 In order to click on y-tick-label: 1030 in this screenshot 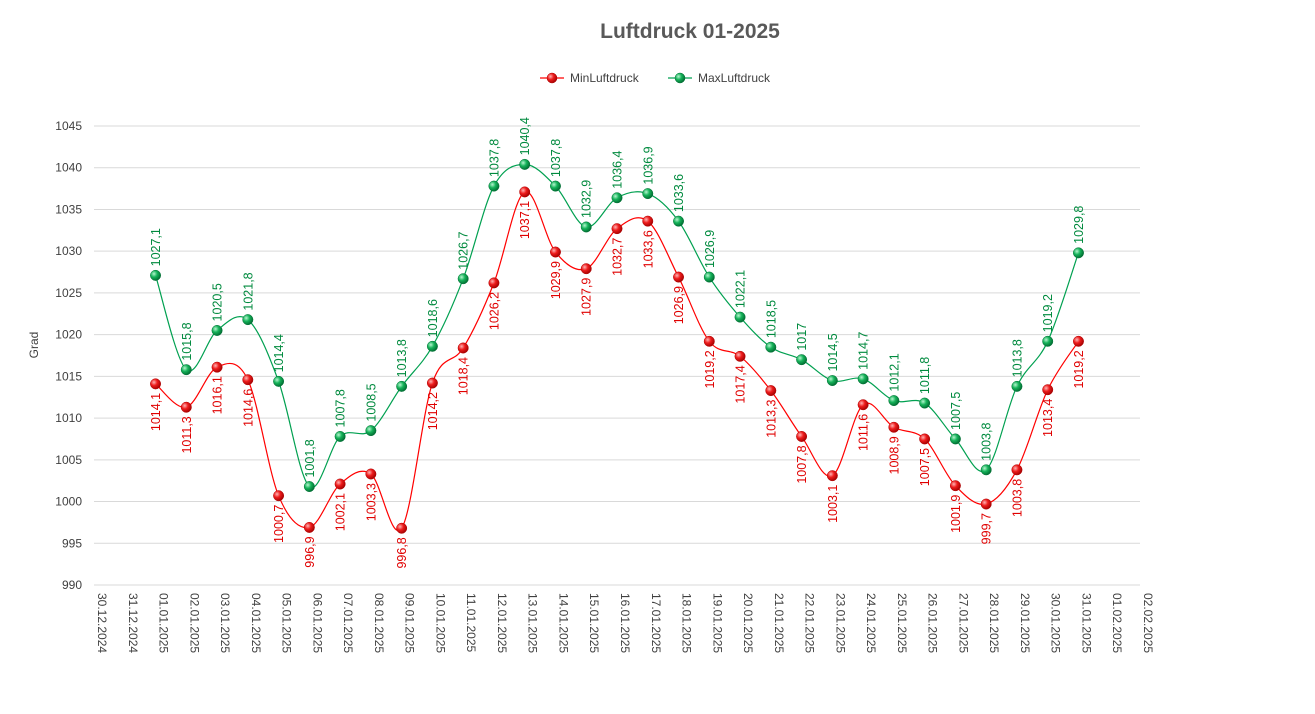, I will do `click(68, 251)`.